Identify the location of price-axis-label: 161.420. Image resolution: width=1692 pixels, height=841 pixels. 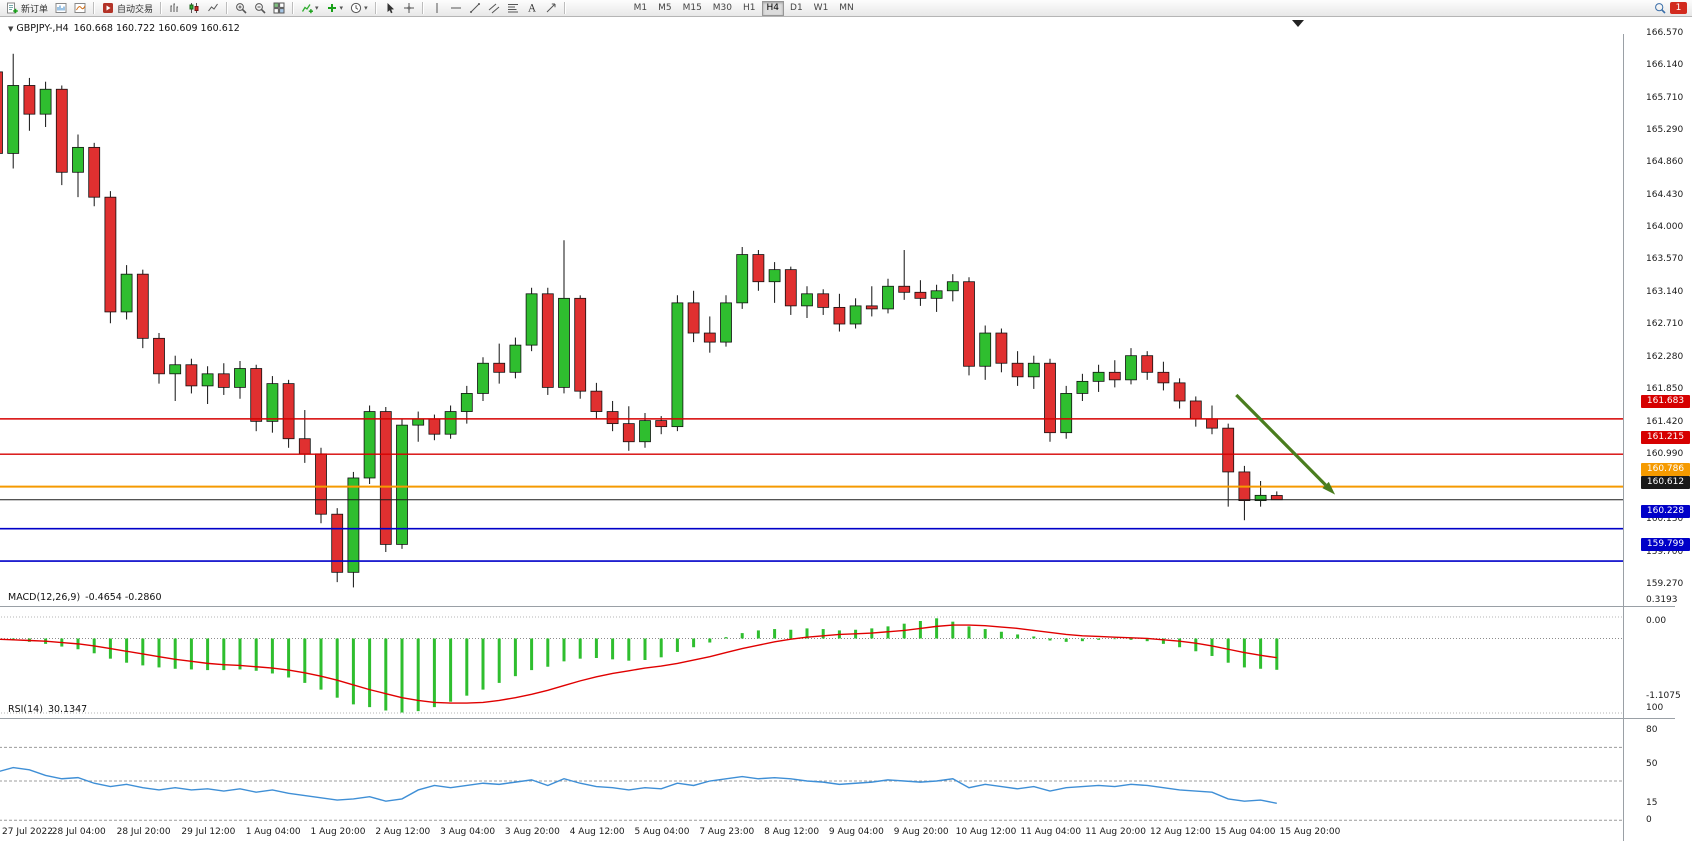
(1665, 421).